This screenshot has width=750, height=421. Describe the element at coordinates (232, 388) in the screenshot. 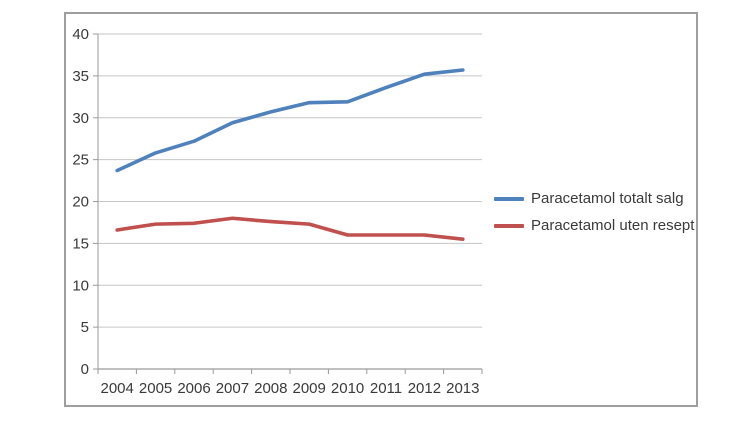

I see `x-tick-label: 2007` at that location.